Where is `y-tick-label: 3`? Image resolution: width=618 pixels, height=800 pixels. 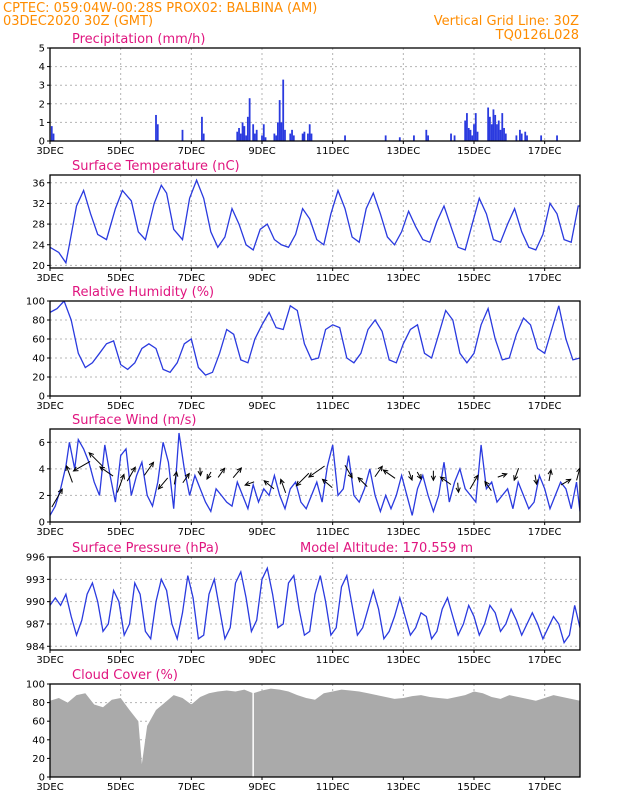 y-tick-label: 3 is located at coordinates (42, 86).